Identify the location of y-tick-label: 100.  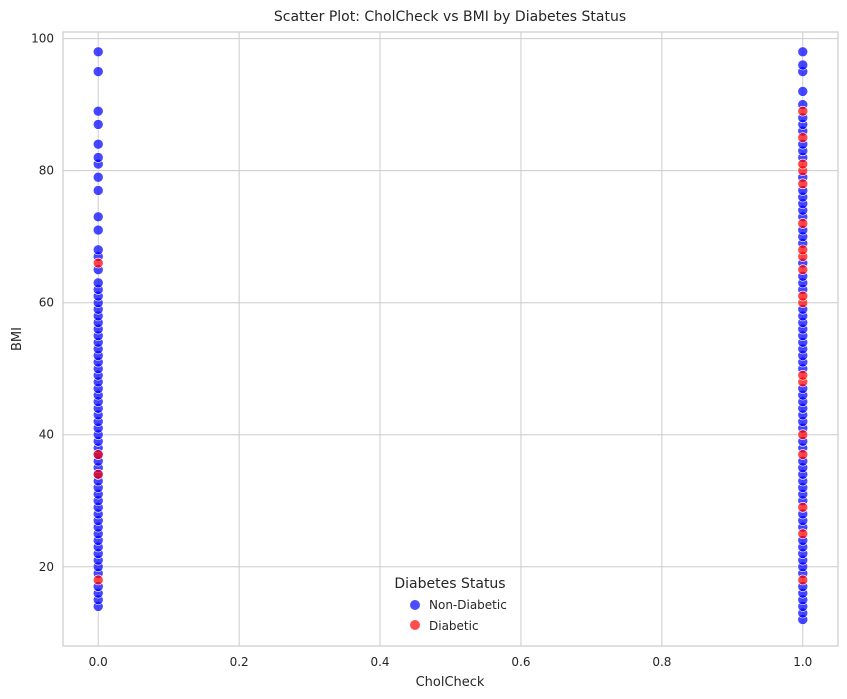
(42, 39).